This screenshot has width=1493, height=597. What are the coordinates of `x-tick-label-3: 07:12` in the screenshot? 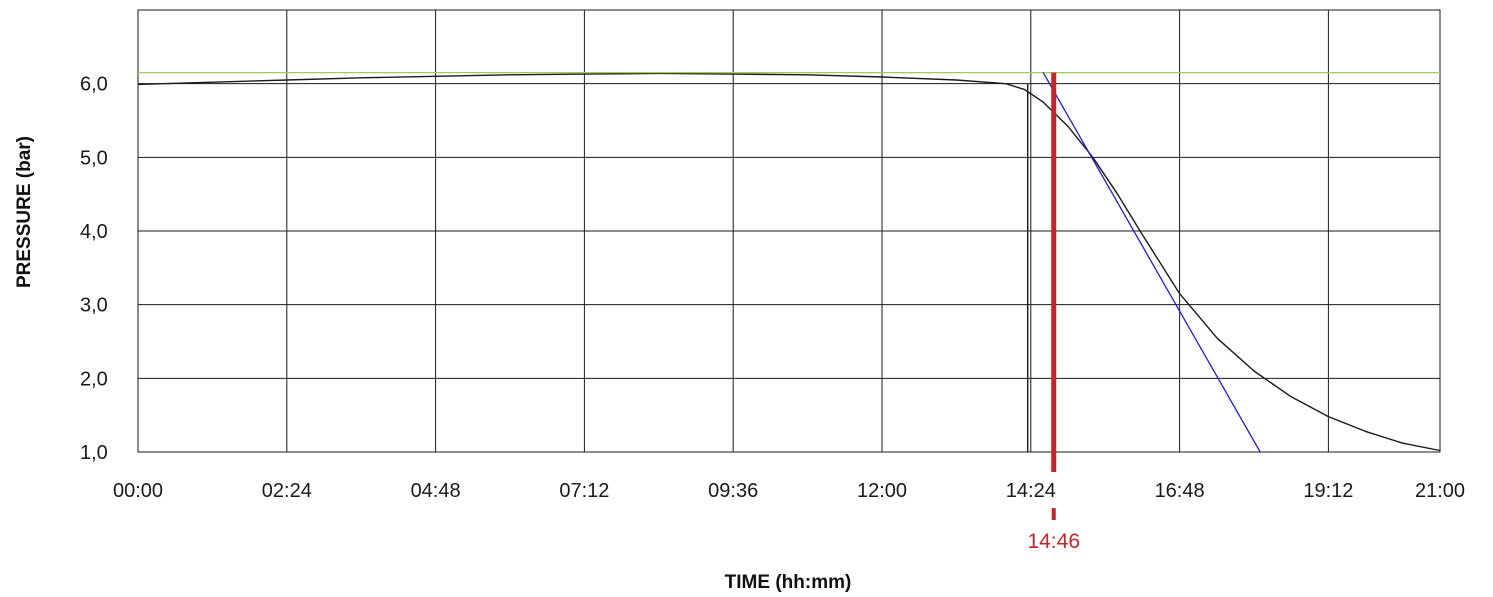 It's located at (584, 491).